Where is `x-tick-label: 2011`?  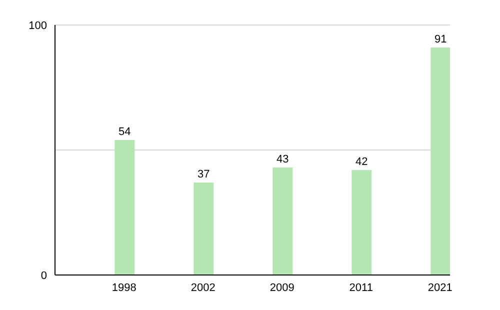
x-tick-label: 2011 is located at coordinates (361, 288).